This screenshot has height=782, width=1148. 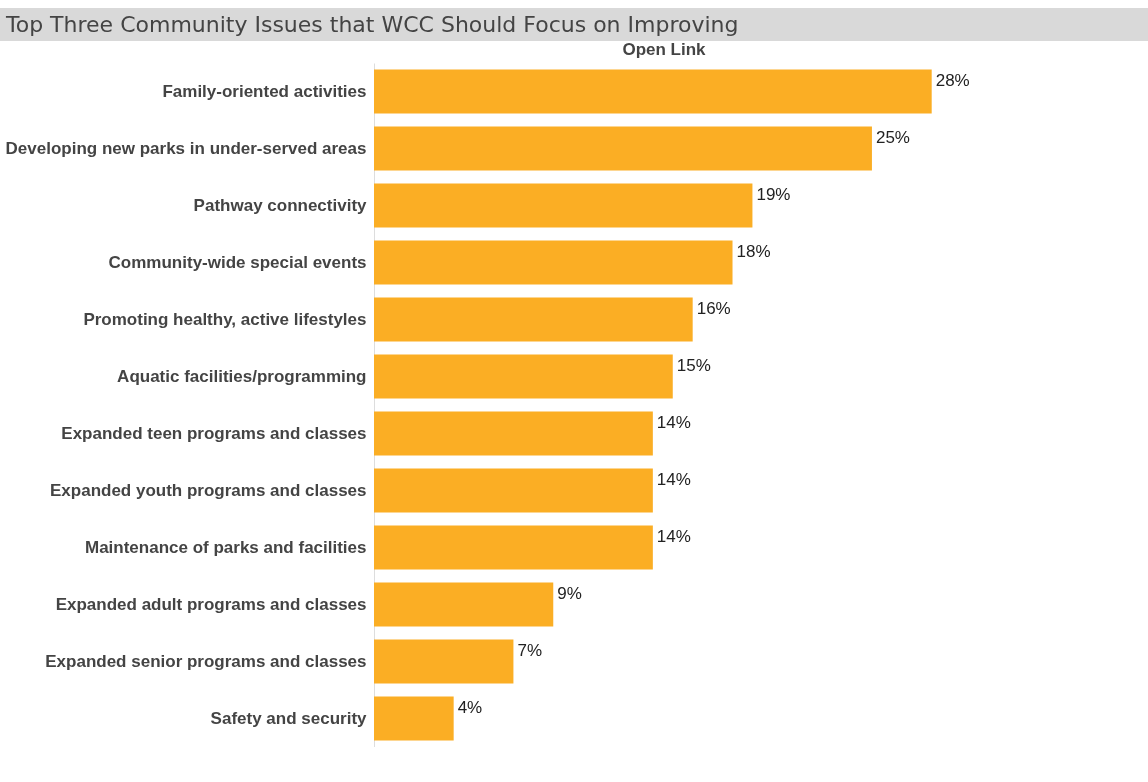 What do you see at coordinates (242, 376) in the screenshot?
I see `y-tick-label: Aquatic facilities/programming` at bounding box center [242, 376].